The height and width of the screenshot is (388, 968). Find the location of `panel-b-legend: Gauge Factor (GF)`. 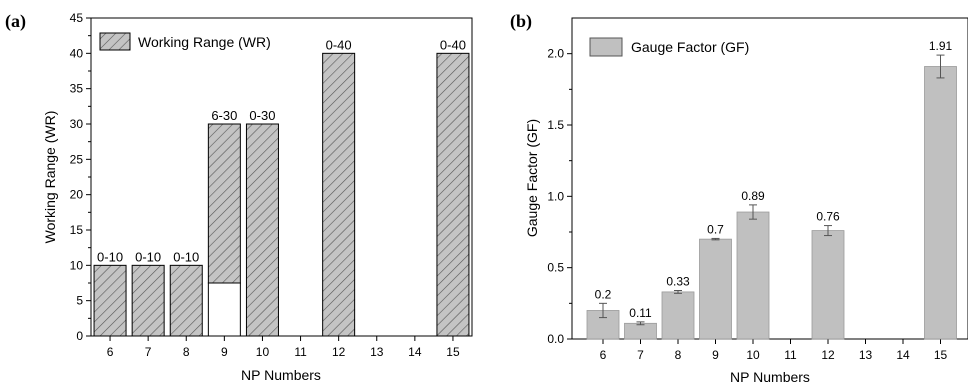

panel-b-legend: Gauge Factor (GF) is located at coordinates (669, 47).